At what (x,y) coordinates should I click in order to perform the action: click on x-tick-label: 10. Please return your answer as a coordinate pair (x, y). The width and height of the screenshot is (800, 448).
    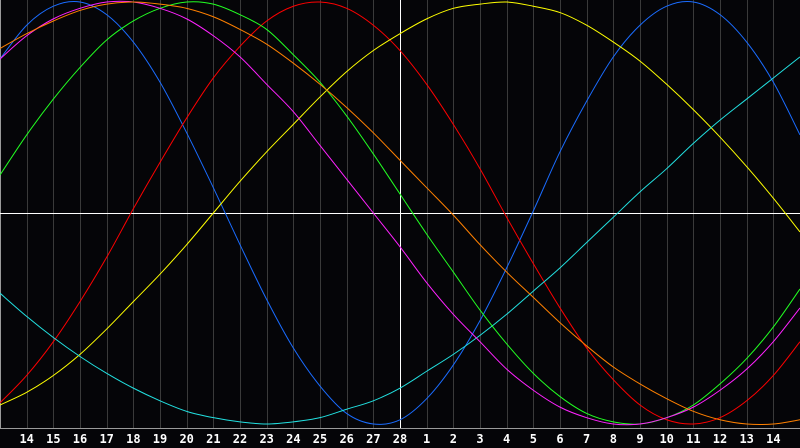
    Looking at the image, I should click on (666, 439).